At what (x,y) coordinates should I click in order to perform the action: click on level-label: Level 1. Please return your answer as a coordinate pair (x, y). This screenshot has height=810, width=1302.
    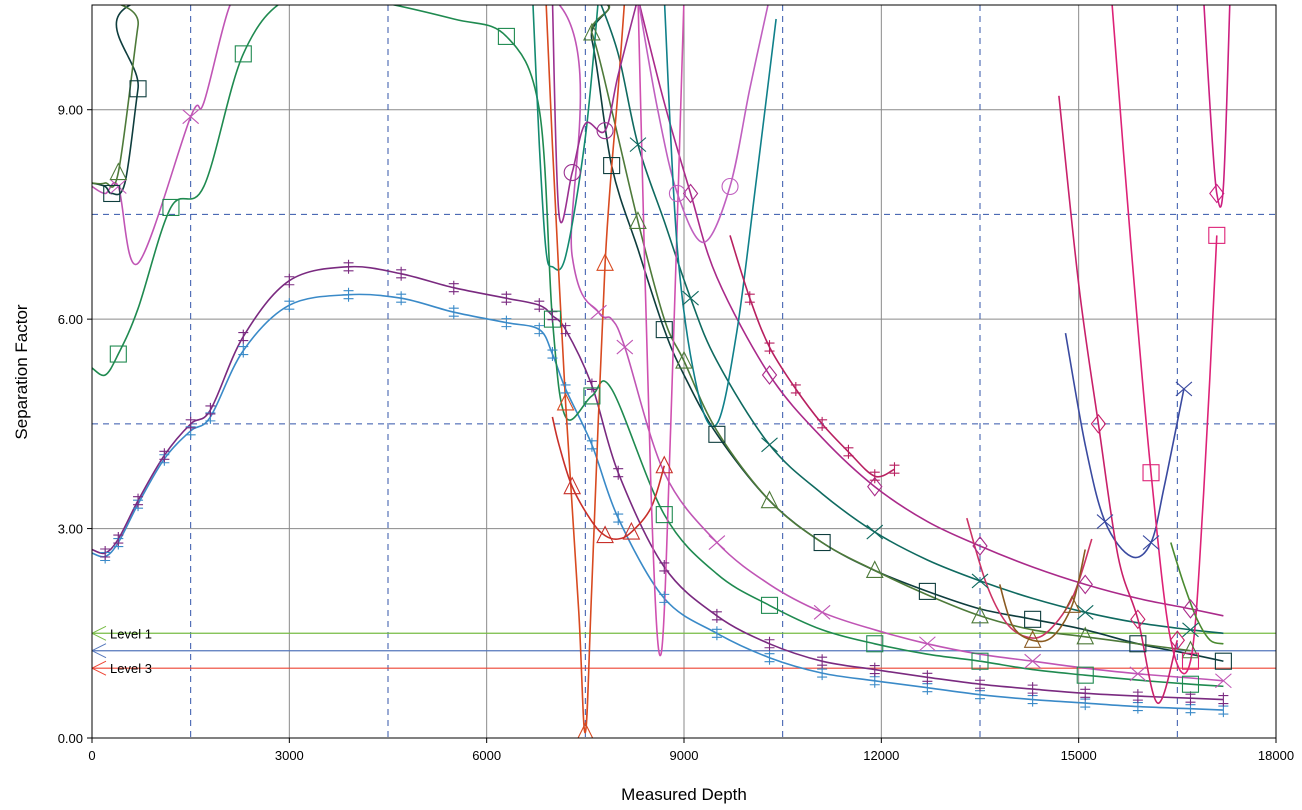
    Looking at the image, I should click on (131, 633).